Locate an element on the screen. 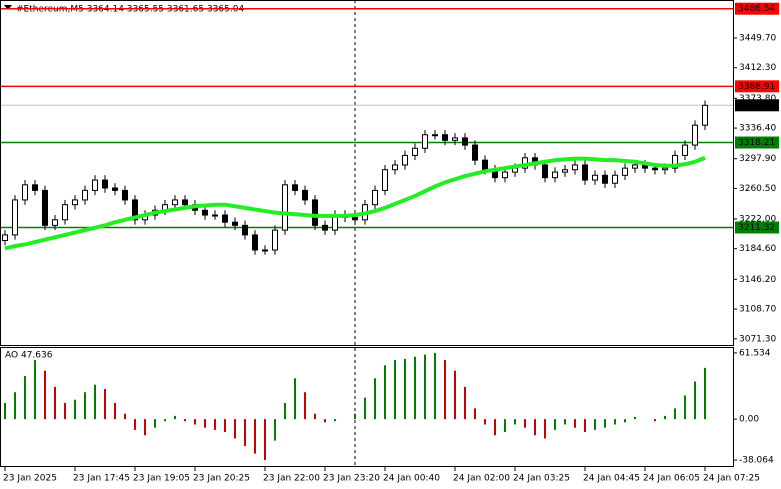 The height and width of the screenshot is (489, 781). level-label: 3211.32 is located at coordinates (756, 228).